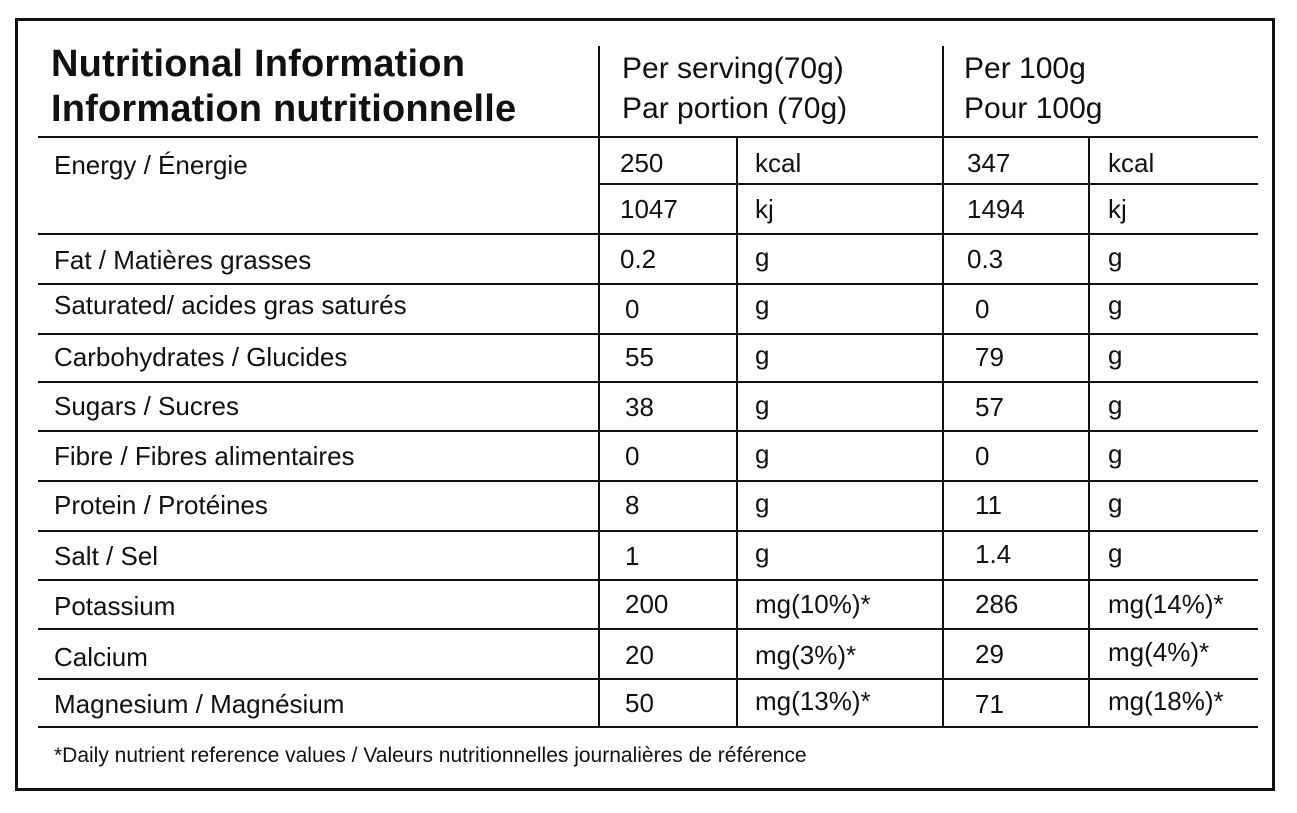 This screenshot has height=813, width=1297. What do you see at coordinates (733, 68) in the screenshot?
I see `per-serving-header-en: Per serving(70g)` at bounding box center [733, 68].